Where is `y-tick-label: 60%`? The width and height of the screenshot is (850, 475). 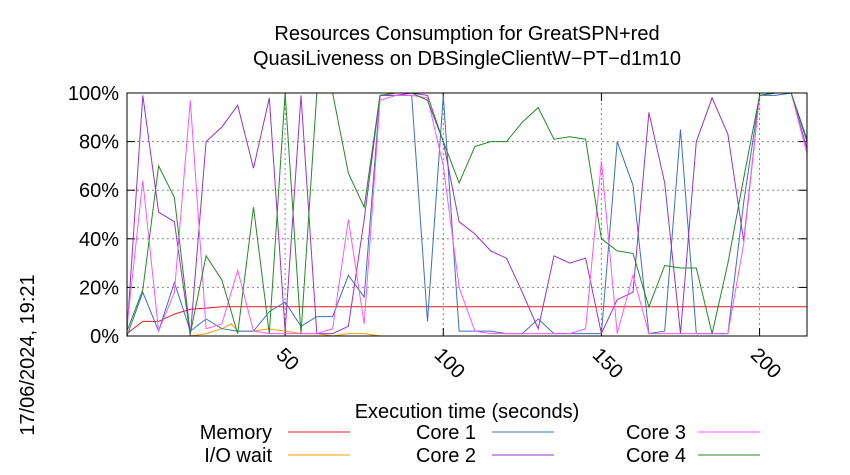
y-tick-label: 60% is located at coordinates (99, 191).